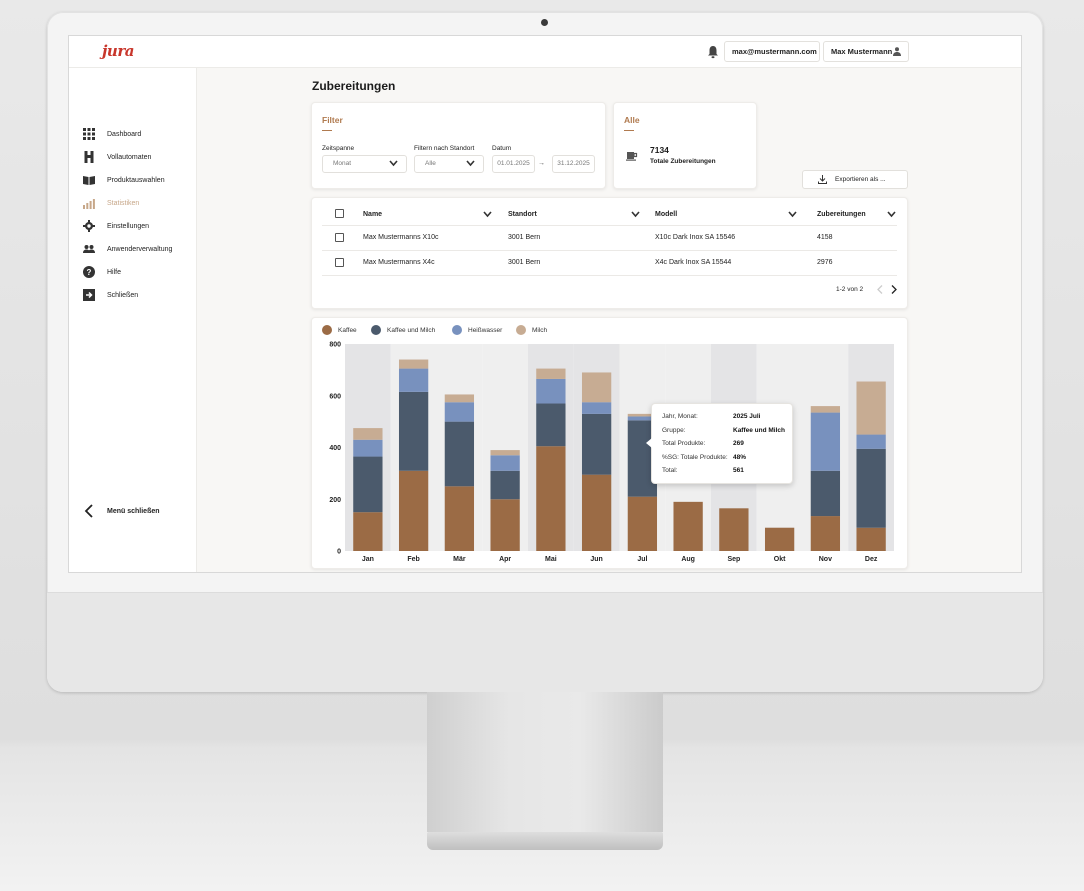  Describe the element at coordinates (502, 148) in the screenshot. I see `date-label: Datum` at that location.